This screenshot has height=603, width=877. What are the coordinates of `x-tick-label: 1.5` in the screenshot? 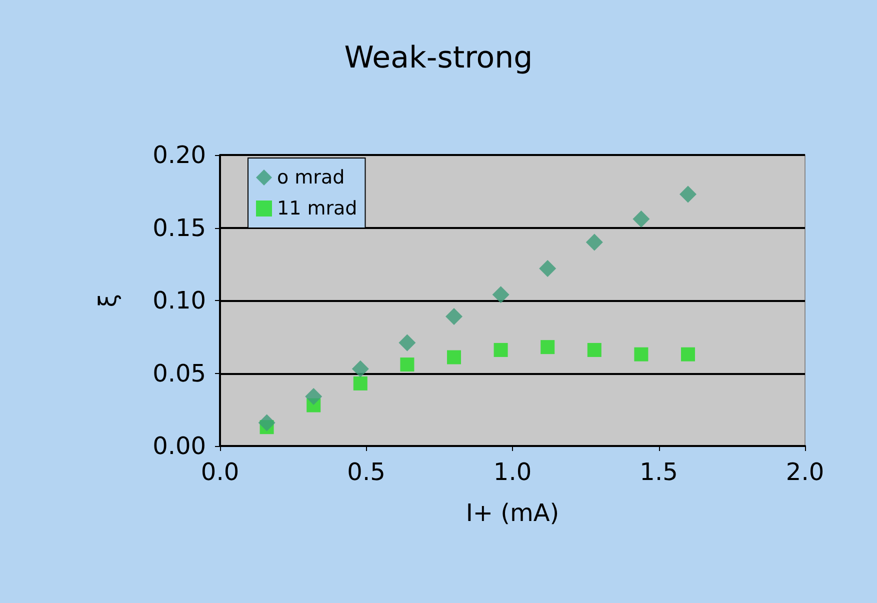 It's located at (659, 472).